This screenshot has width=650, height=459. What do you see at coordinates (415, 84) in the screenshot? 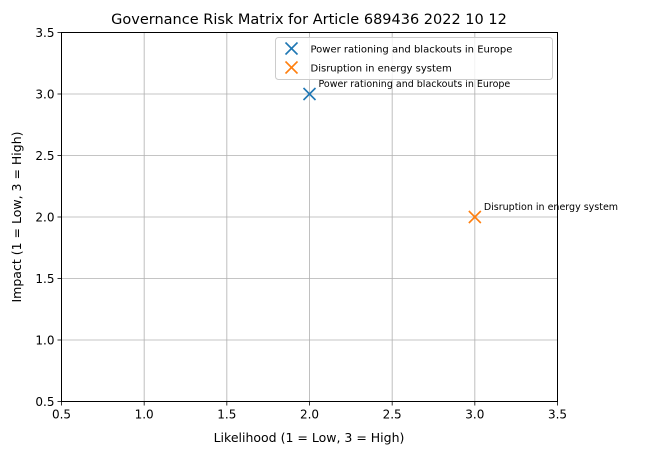
I see `data-point-label: Power rationing and blackouts in Europe` at bounding box center [415, 84].